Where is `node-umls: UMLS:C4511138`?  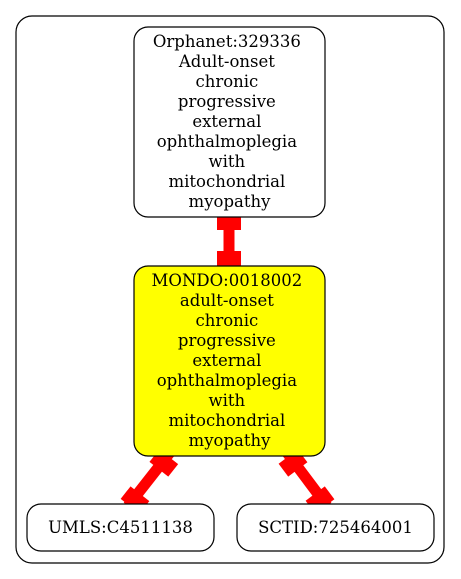
node-umls: UMLS:C4511138 is located at coordinates (120, 527).